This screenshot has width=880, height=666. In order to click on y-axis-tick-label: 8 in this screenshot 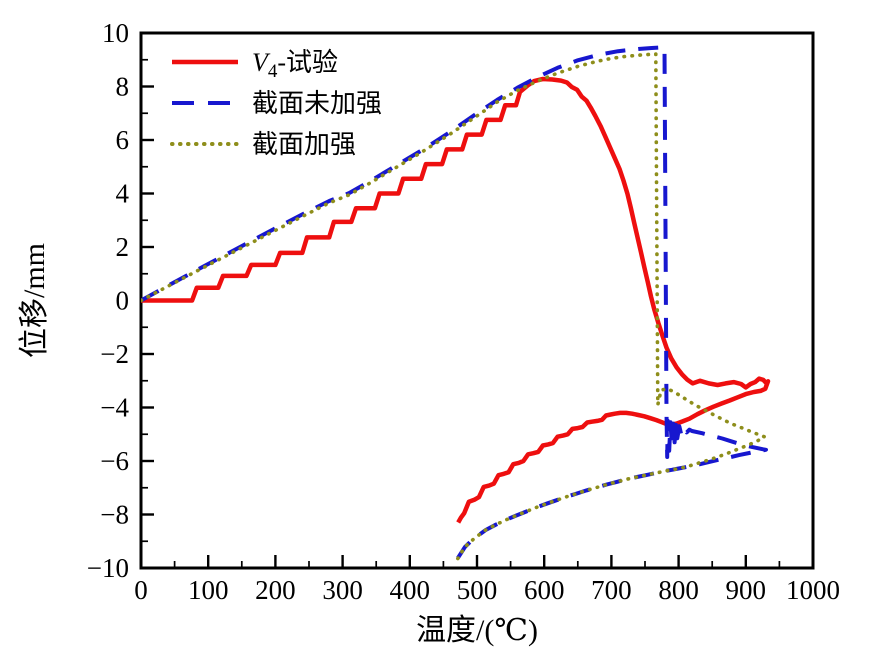, I will do `click(123, 87)`.